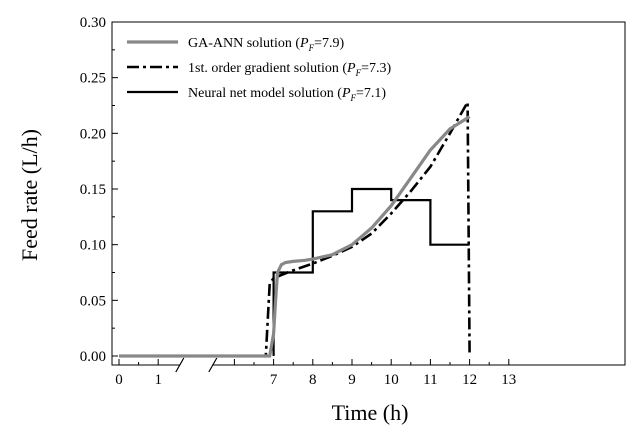 This screenshot has height=432, width=640. I want to click on x-tick-label: 13, so click(508, 380).